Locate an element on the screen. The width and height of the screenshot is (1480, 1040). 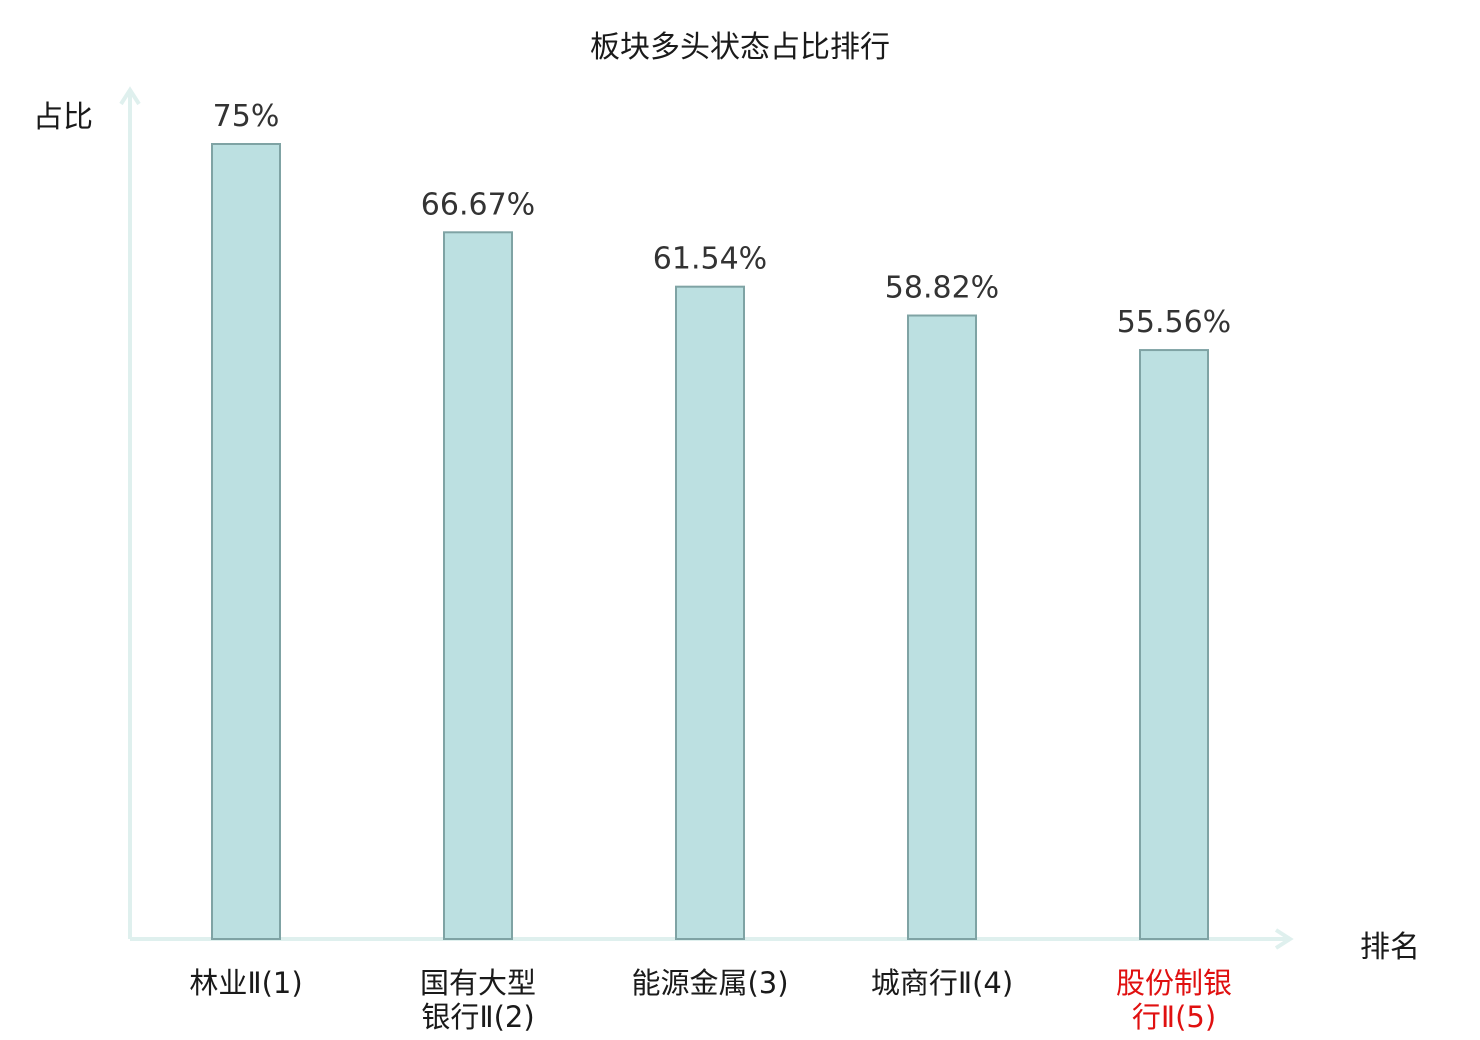
bar-value-label: 55.56% is located at coordinates (1174, 322).